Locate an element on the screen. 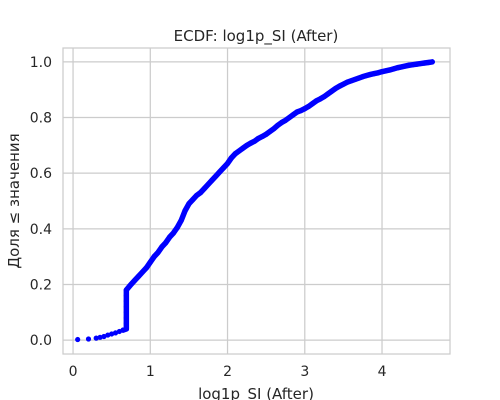 This screenshot has height=400, width=500. chart-title: ECDF: log1p_SI (After) is located at coordinates (256, 36).